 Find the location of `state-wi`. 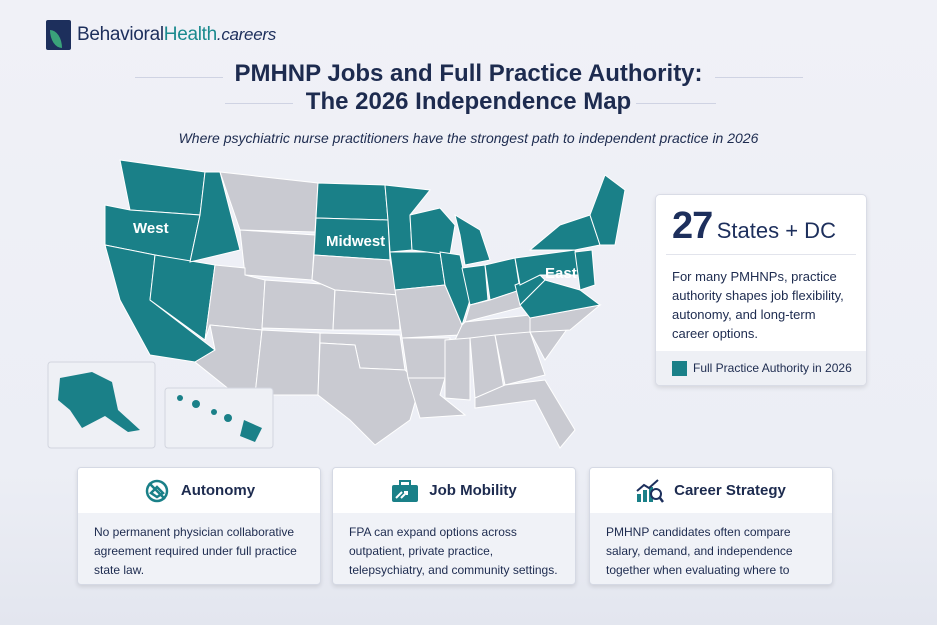

state-wi is located at coordinates (432, 231).